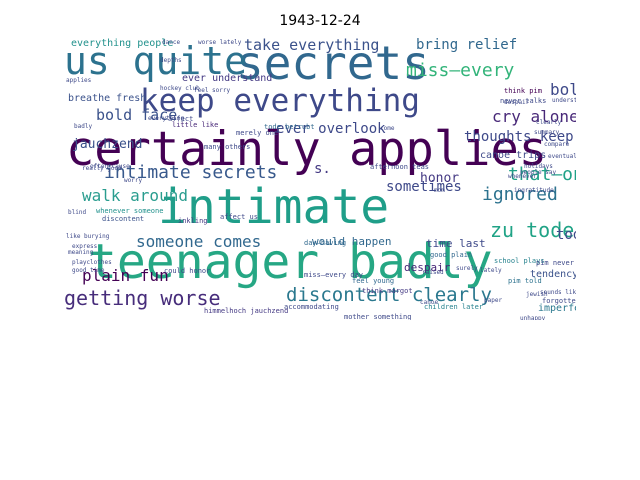 This screenshot has height=480, width=640. I want to click on cloud-word: certainly applies, so click(307, 149).